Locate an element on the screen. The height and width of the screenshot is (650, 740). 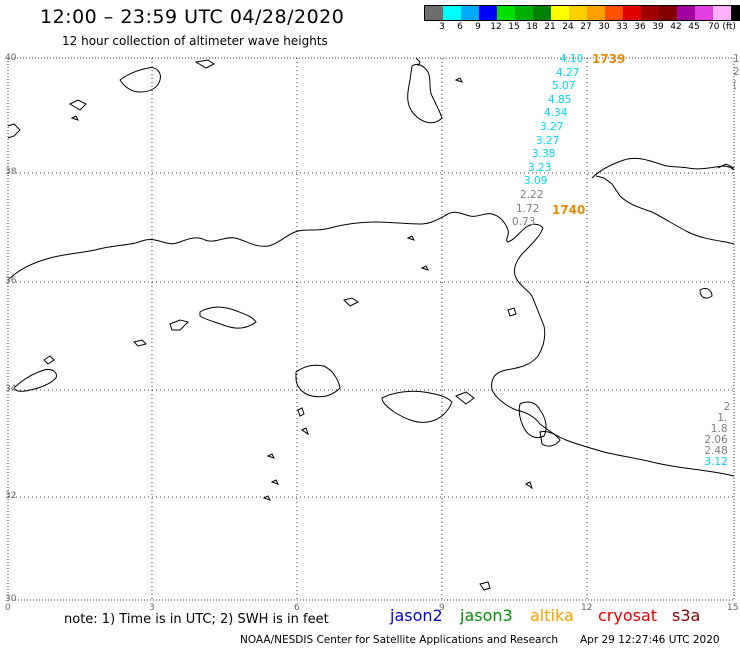
lat-label: 34 is located at coordinates (11, 389).